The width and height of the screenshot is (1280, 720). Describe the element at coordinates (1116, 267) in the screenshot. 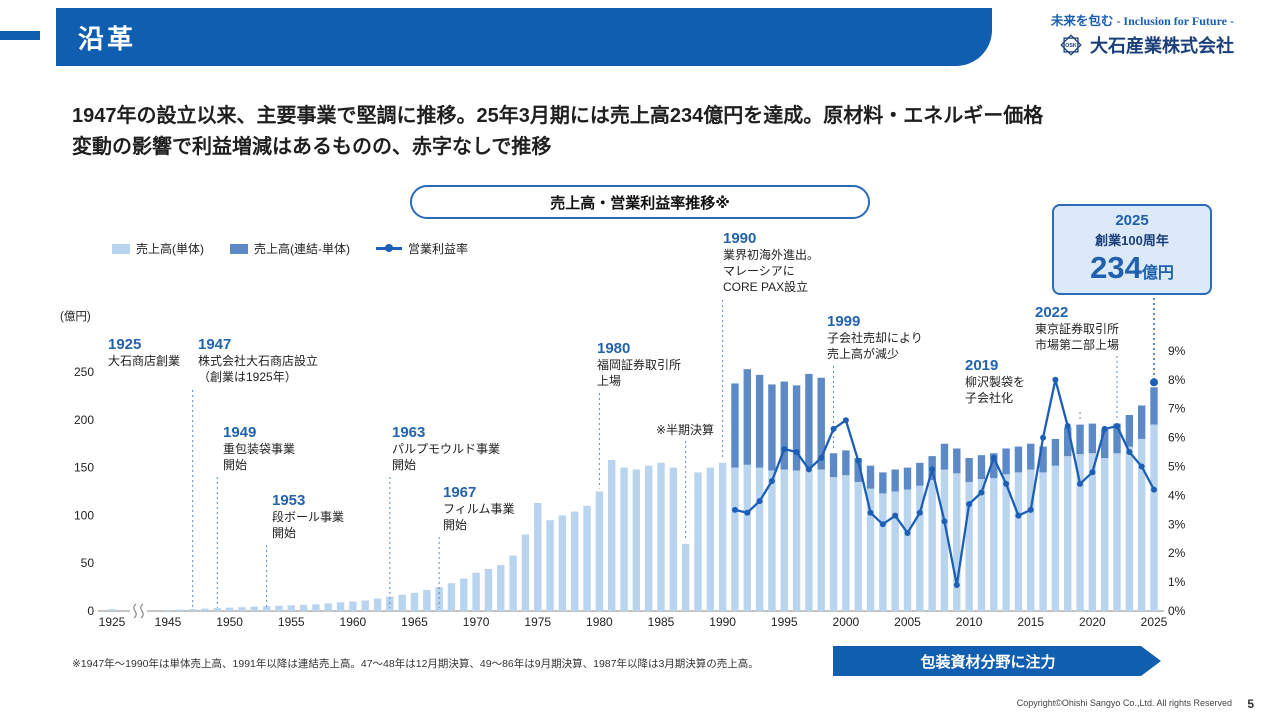

I see `callout-value-number: 234` at that location.